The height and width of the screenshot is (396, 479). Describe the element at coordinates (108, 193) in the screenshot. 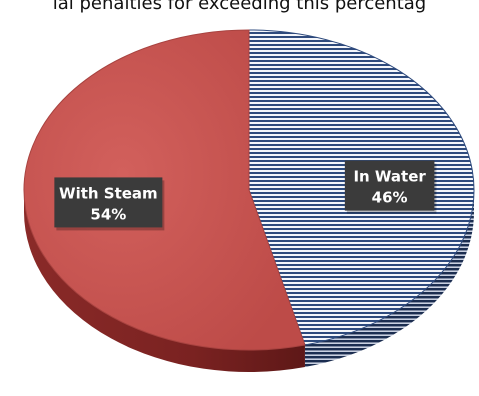

I see `data-label-category: With Steam` at that location.